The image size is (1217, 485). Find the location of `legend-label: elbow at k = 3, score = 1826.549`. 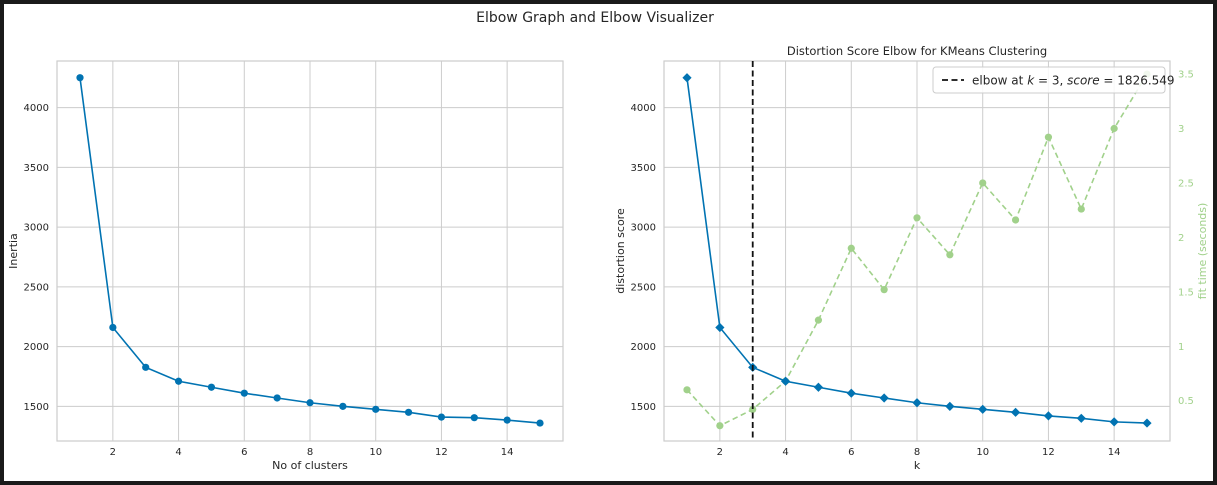

legend-label: elbow at k = 3, score = 1826.549 is located at coordinates (1073, 80).